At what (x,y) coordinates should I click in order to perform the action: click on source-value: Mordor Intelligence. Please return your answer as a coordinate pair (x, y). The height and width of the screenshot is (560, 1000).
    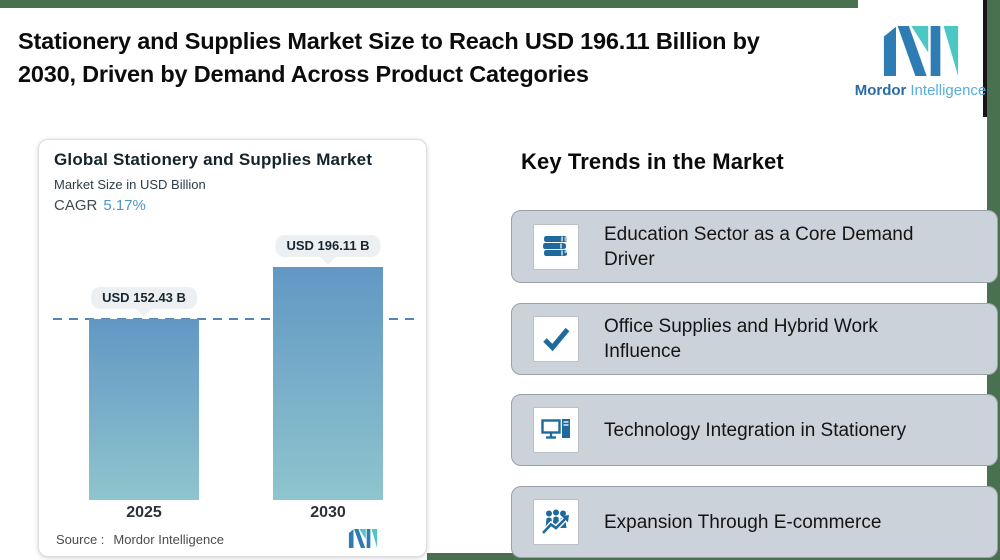
    Looking at the image, I should click on (168, 539).